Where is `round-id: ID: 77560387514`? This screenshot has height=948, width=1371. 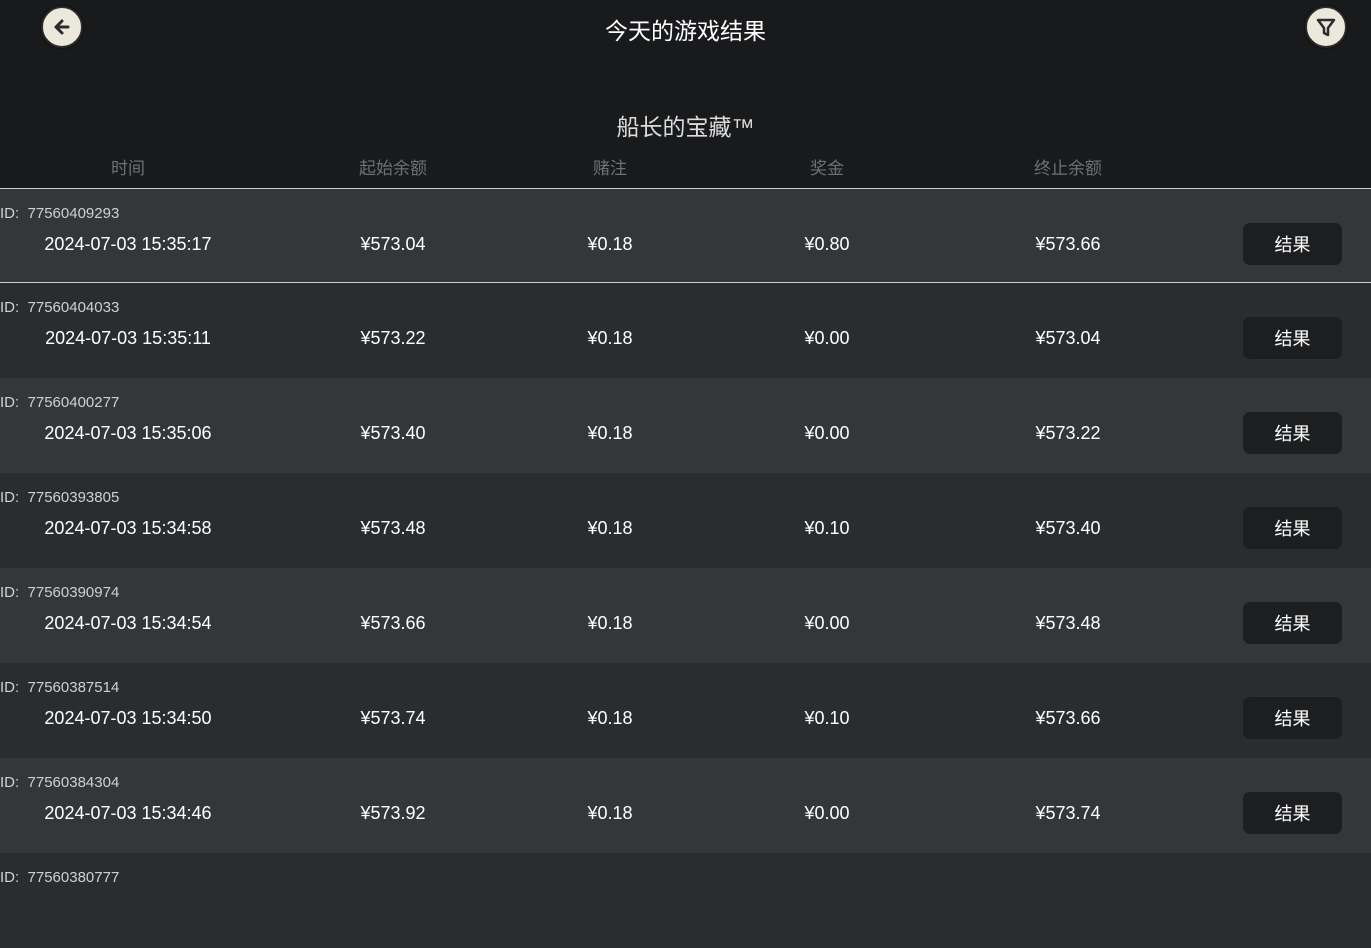 round-id: ID: 77560387514 is located at coordinates (60, 687).